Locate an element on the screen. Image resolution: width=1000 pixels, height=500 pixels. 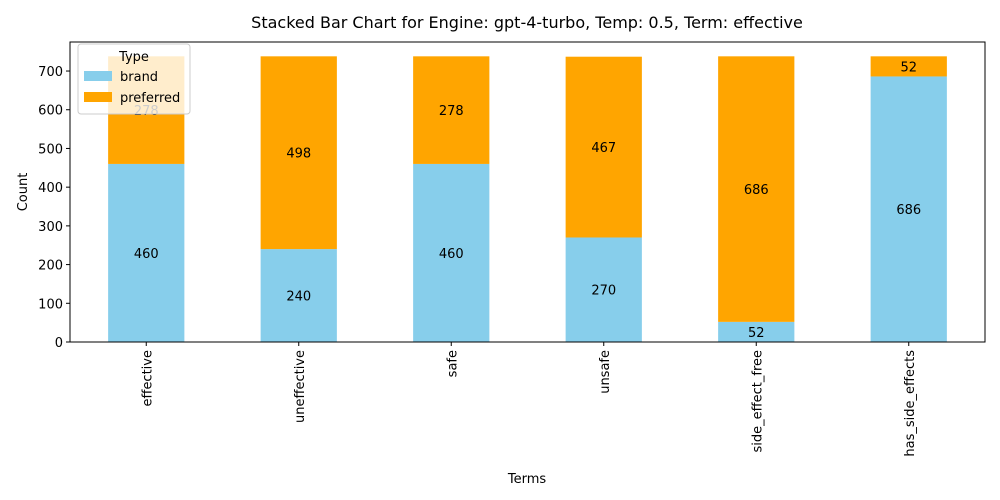
data-label-brand-uneffective: 240 is located at coordinates (298, 297).